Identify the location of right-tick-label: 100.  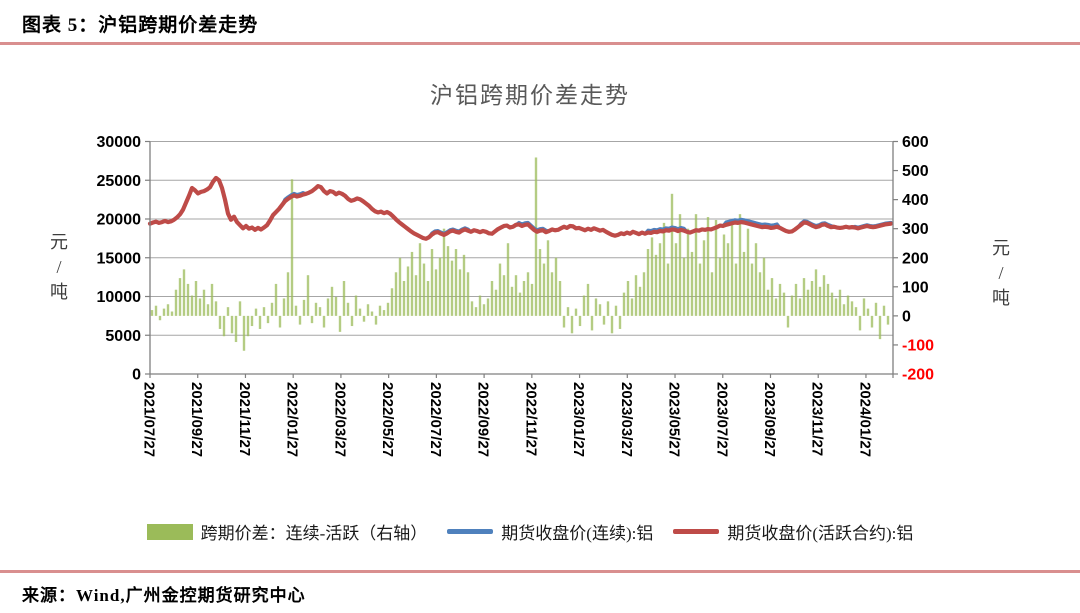
(915, 287).